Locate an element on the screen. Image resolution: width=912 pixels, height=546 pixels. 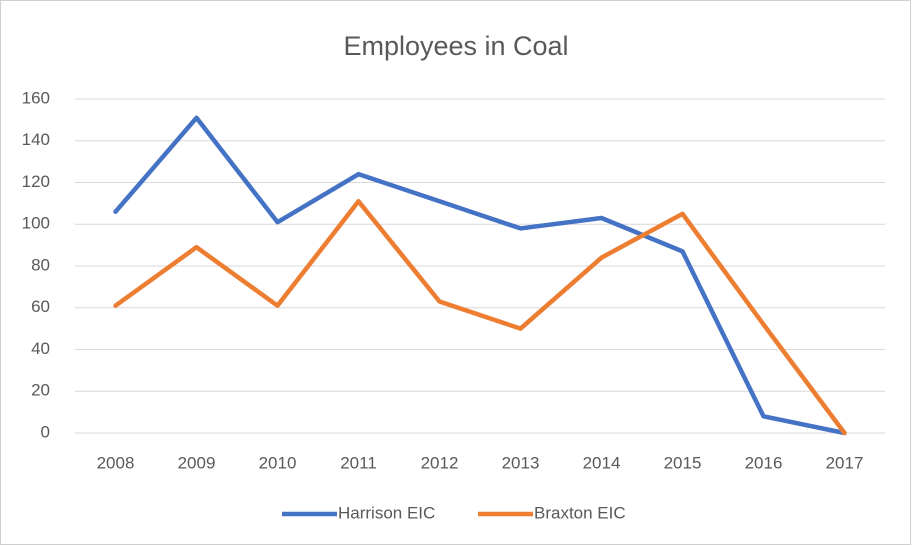
x-tick-label: 2014 is located at coordinates (602, 462).